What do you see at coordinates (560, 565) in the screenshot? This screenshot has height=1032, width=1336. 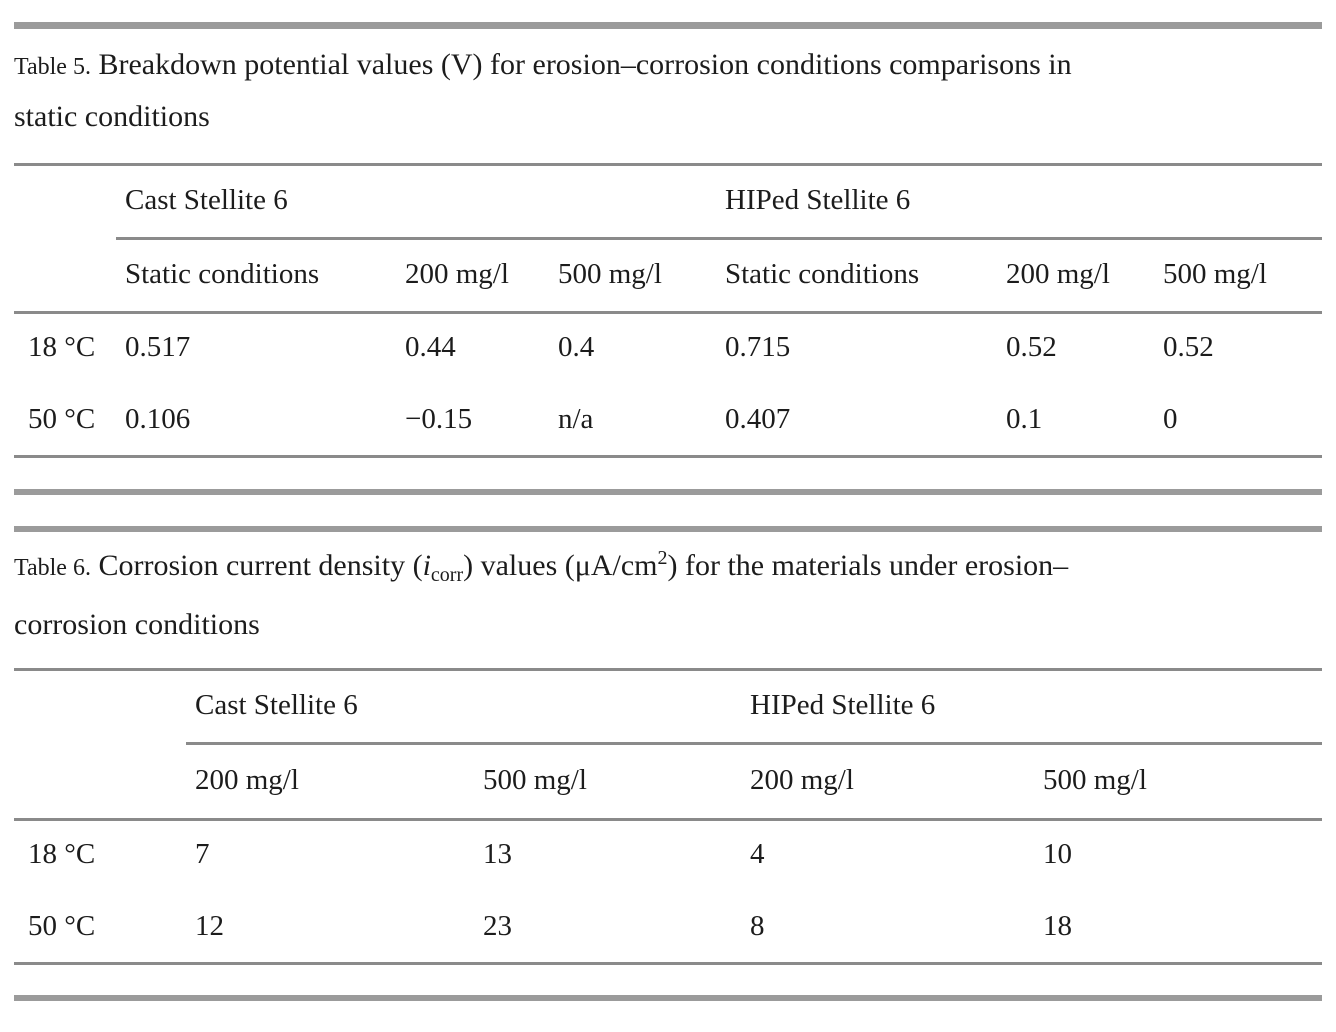 I see `table6-caption-mid: ) values (μA/cm` at bounding box center [560, 565].